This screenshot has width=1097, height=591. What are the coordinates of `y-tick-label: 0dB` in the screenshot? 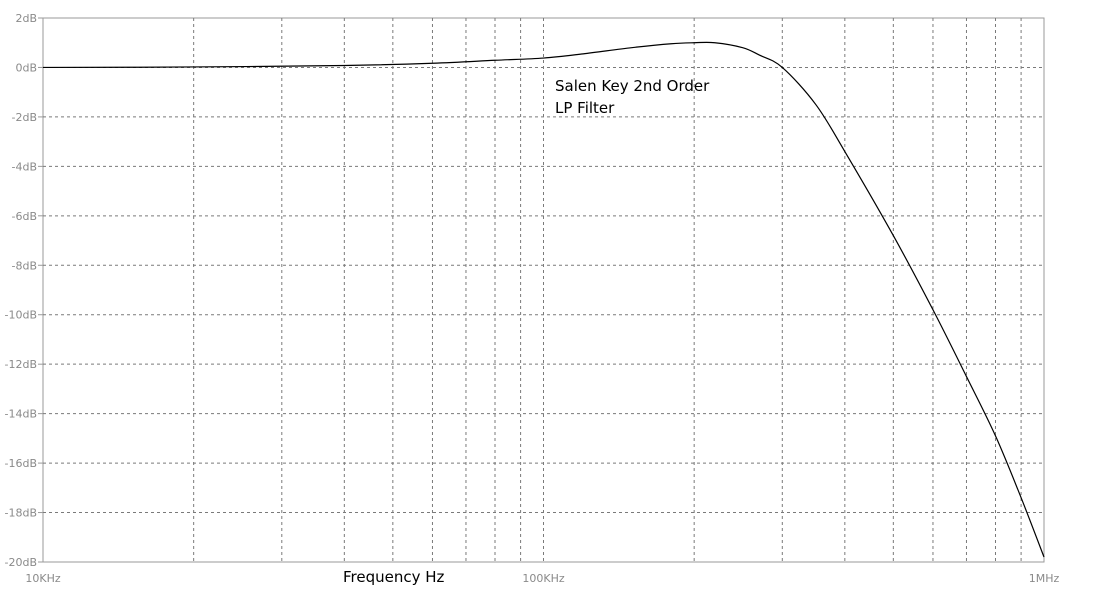 It's located at (26, 67).